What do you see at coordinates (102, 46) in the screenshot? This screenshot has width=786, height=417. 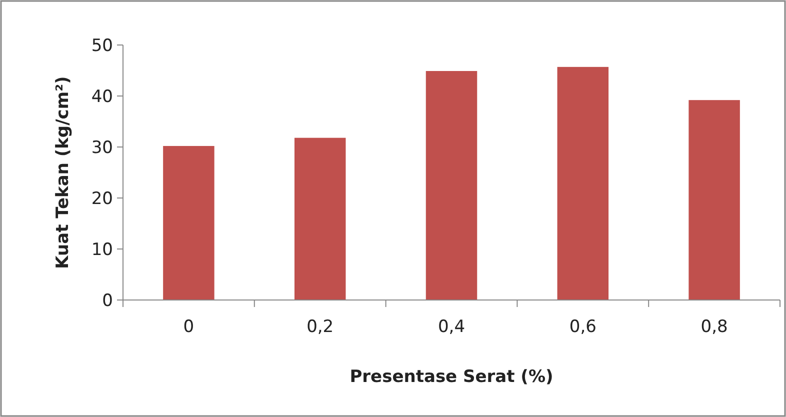 I see `y-tick-label: 50` at bounding box center [102, 46].